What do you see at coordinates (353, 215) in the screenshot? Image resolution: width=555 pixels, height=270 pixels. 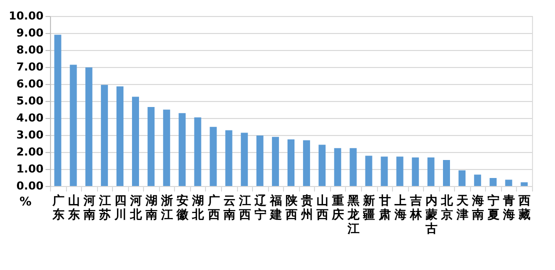 I see `x-tick-label: 黑龙江` at bounding box center [353, 215].